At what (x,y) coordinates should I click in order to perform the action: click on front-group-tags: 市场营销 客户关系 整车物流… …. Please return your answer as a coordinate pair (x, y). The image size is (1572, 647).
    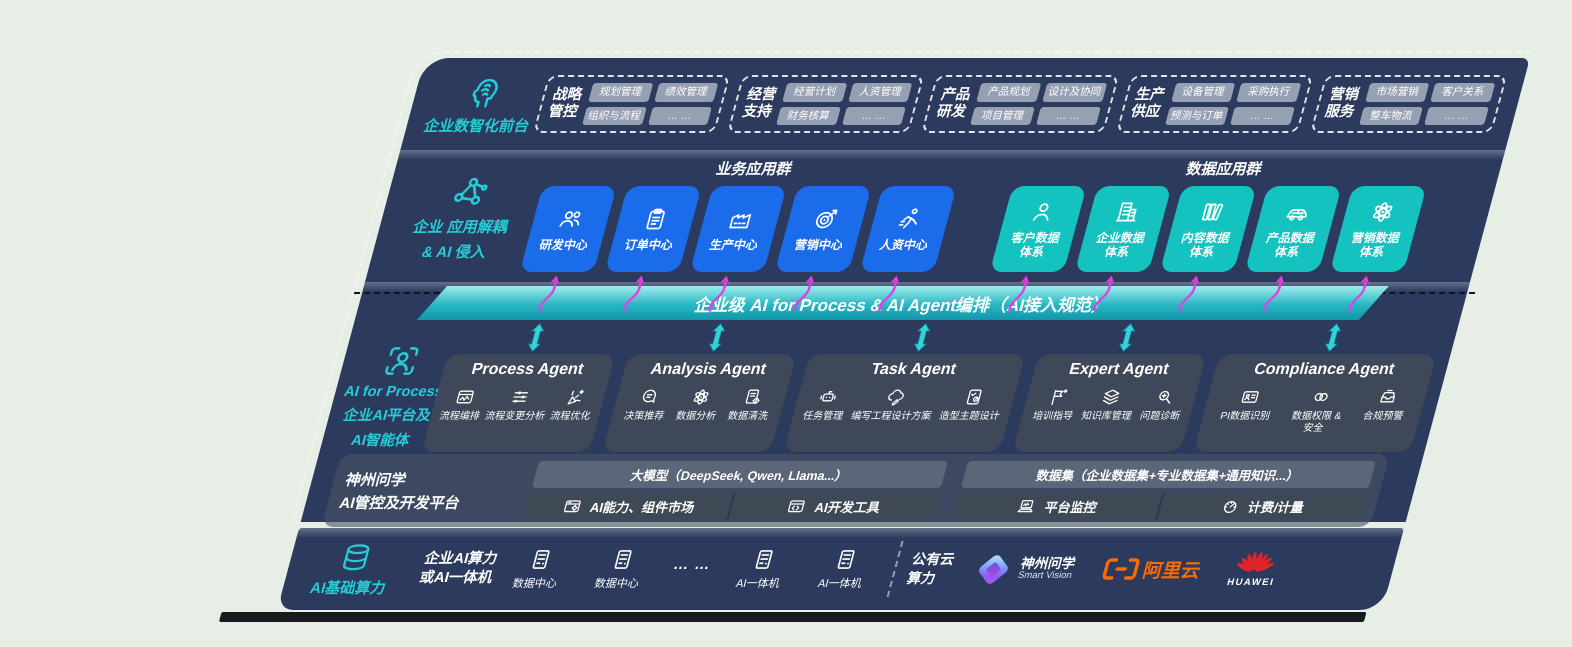
    Looking at the image, I should click on (1427, 104).